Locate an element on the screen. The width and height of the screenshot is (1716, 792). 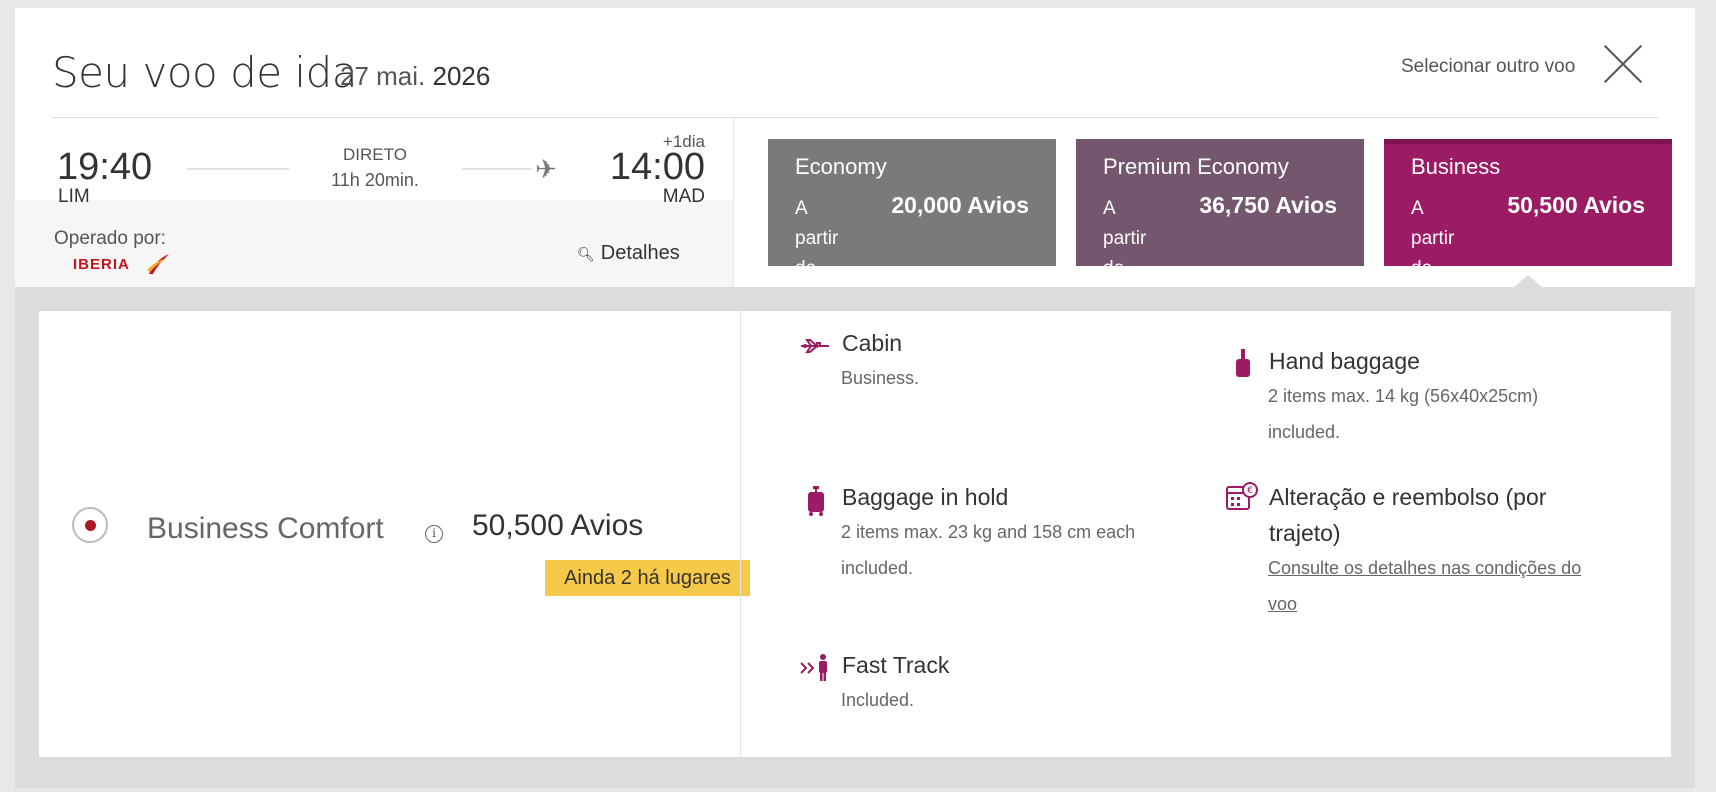
info-icon: i is located at coordinates (434, 534).